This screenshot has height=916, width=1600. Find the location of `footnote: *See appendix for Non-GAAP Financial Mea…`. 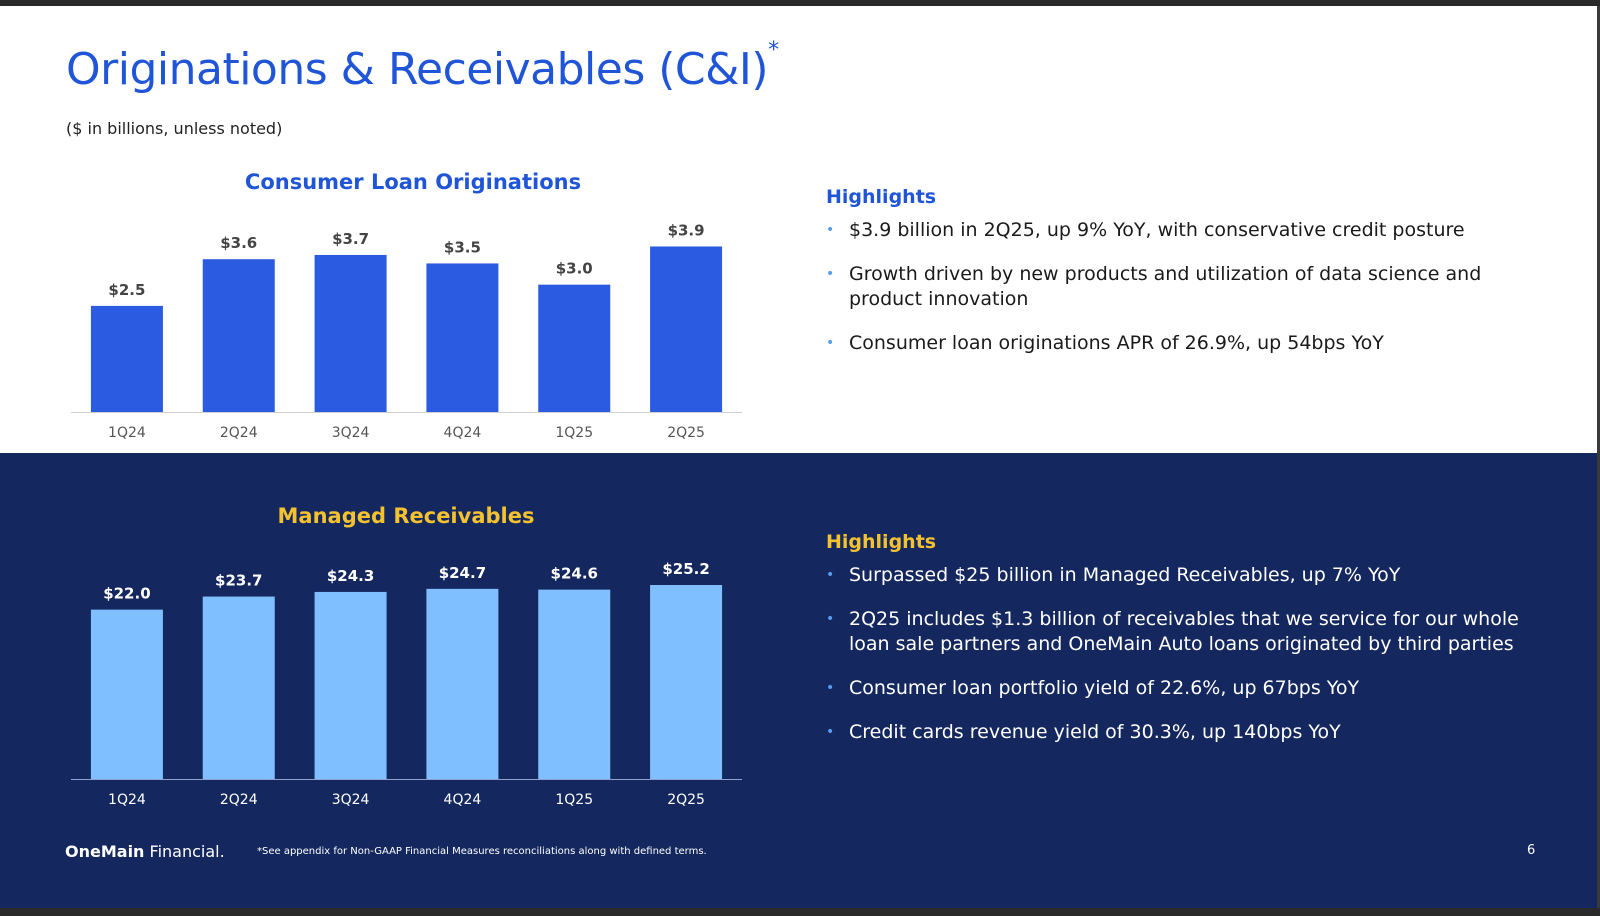

footnote: *See appendix for Non-GAAP Financial Mea… is located at coordinates (482, 851).